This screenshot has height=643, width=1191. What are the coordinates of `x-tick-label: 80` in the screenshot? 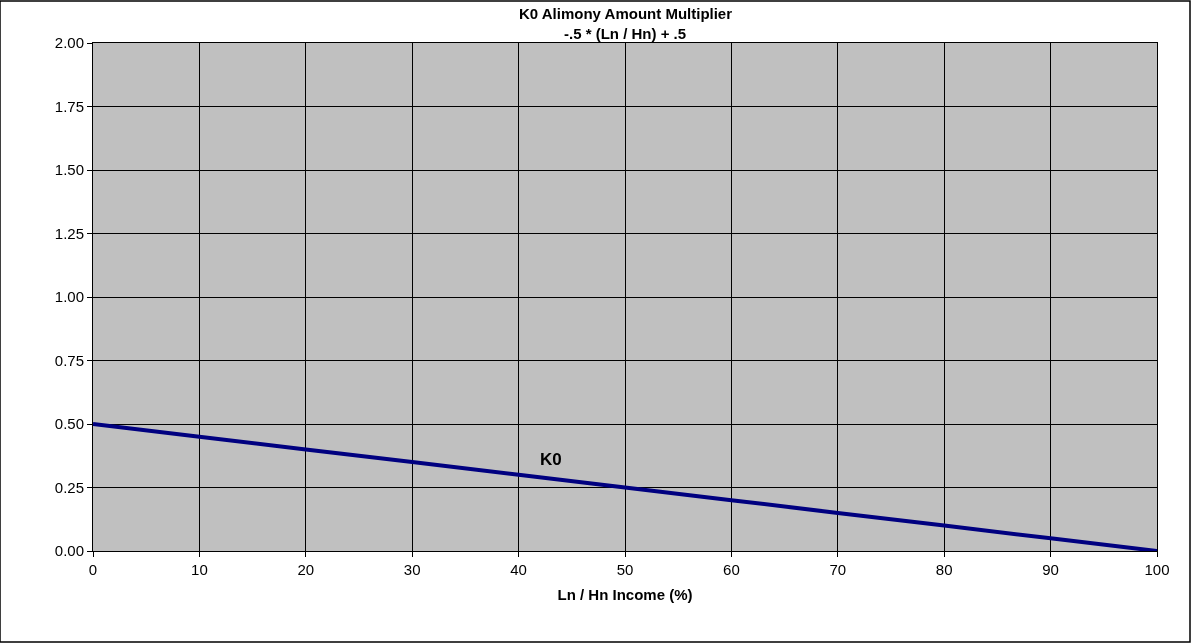 It's located at (944, 569).